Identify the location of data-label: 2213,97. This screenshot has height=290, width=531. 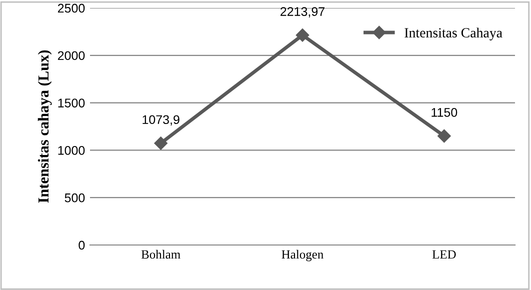
(302, 12).